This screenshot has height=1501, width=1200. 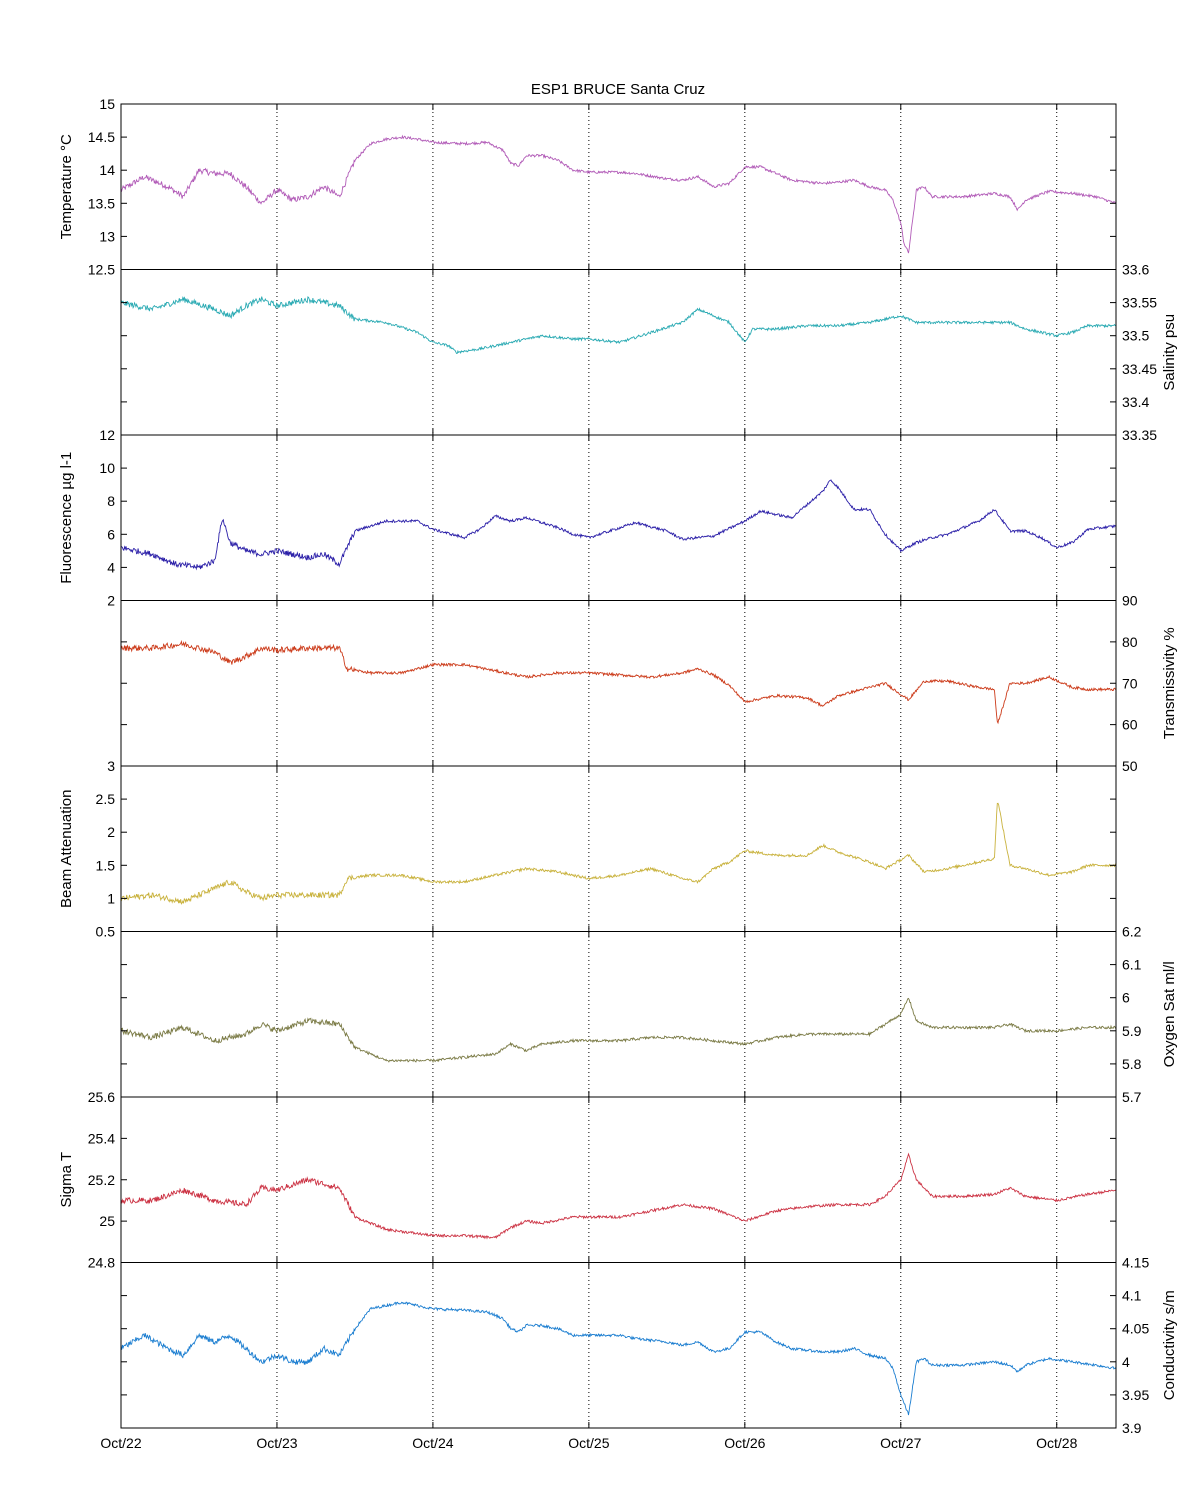 What do you see at coordinates (1130, 642) in the screenshot?
I see `ytick-label-transmissivity-3: 80` at bounding box center [1130, 642].